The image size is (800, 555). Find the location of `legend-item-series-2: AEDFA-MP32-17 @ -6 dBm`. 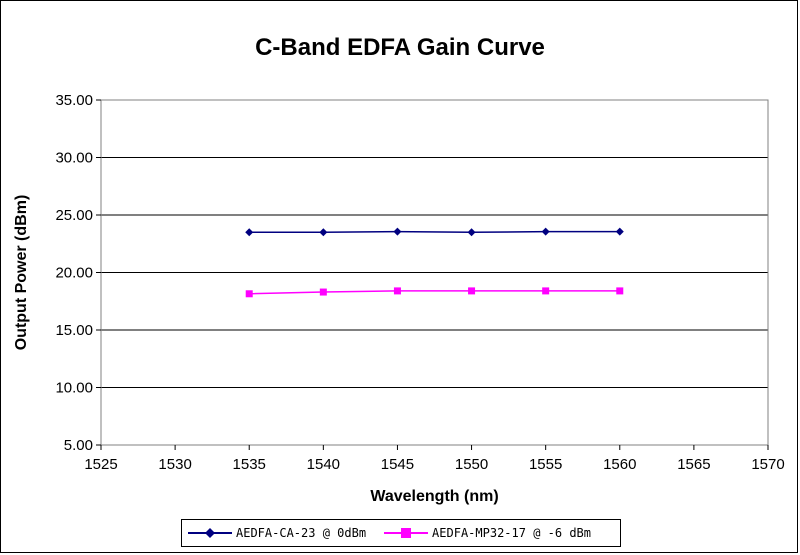

legend-item-series-2: AEDFA-MP32-17 @ -6 dBm is located at coordinates (487, 533).